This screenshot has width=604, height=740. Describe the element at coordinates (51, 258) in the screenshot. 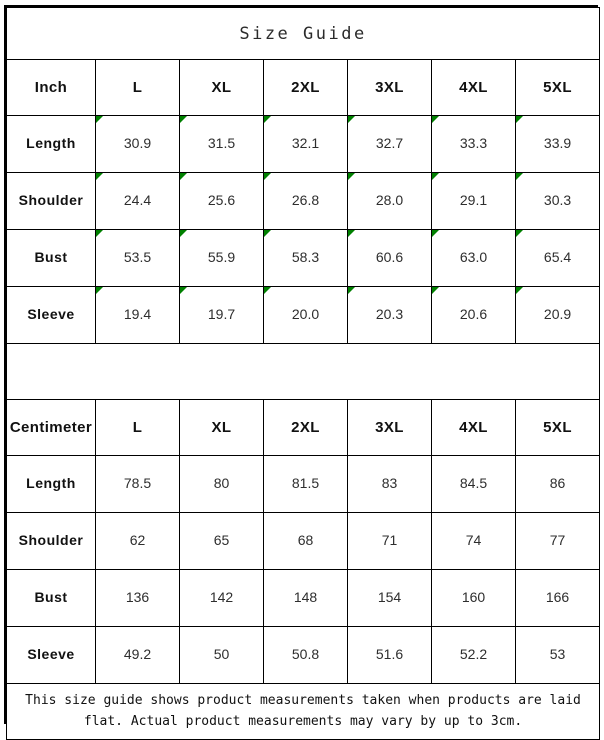

I see `measure-label-cell: Bust` at that location.